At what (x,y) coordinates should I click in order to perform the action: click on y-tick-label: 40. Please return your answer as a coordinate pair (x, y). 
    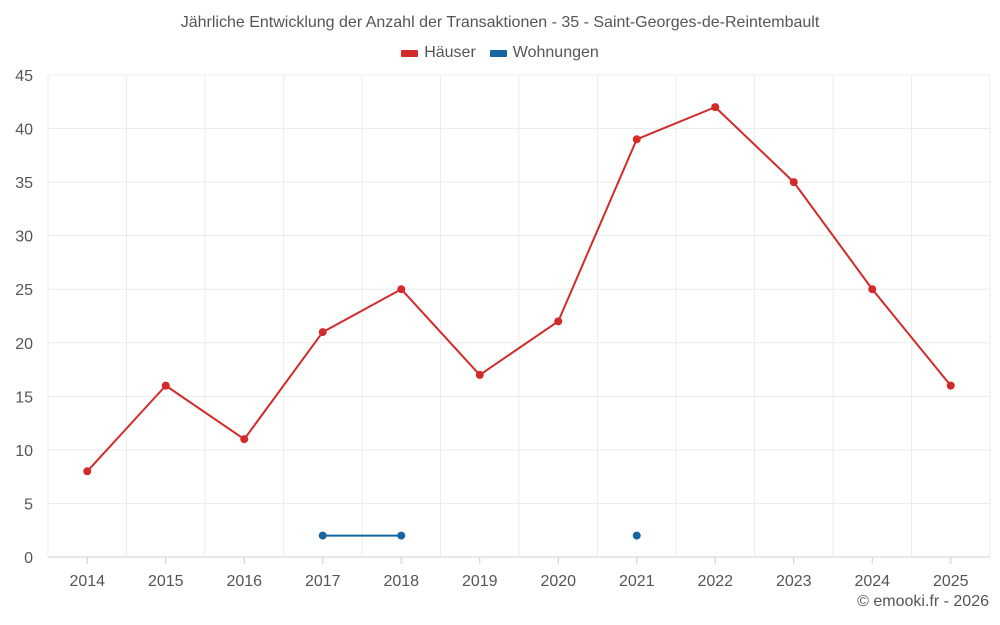
    Looking at the image, I should click on (24, 130).